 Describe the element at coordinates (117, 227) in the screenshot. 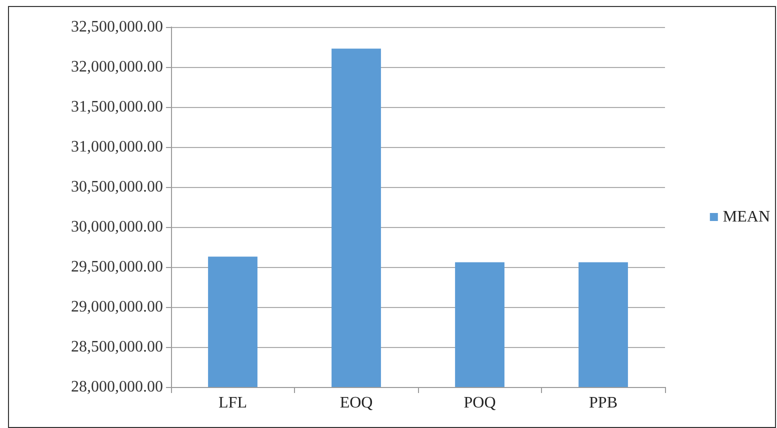

I see `y-tick-label: 30,000,000.00` at that location.